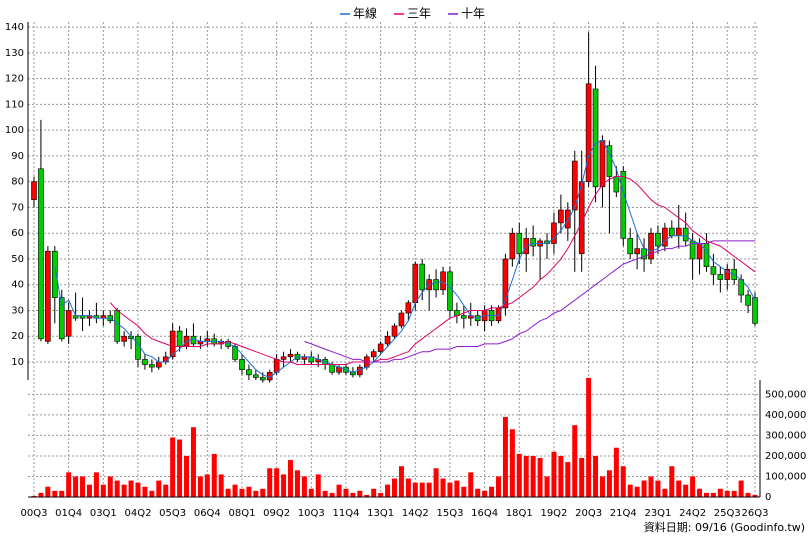 This screenshot has width=808, height=540. Describe the element at coordinates (588, 513) in the screenshot. I see `x-tick-label: 20Q3` at that location.